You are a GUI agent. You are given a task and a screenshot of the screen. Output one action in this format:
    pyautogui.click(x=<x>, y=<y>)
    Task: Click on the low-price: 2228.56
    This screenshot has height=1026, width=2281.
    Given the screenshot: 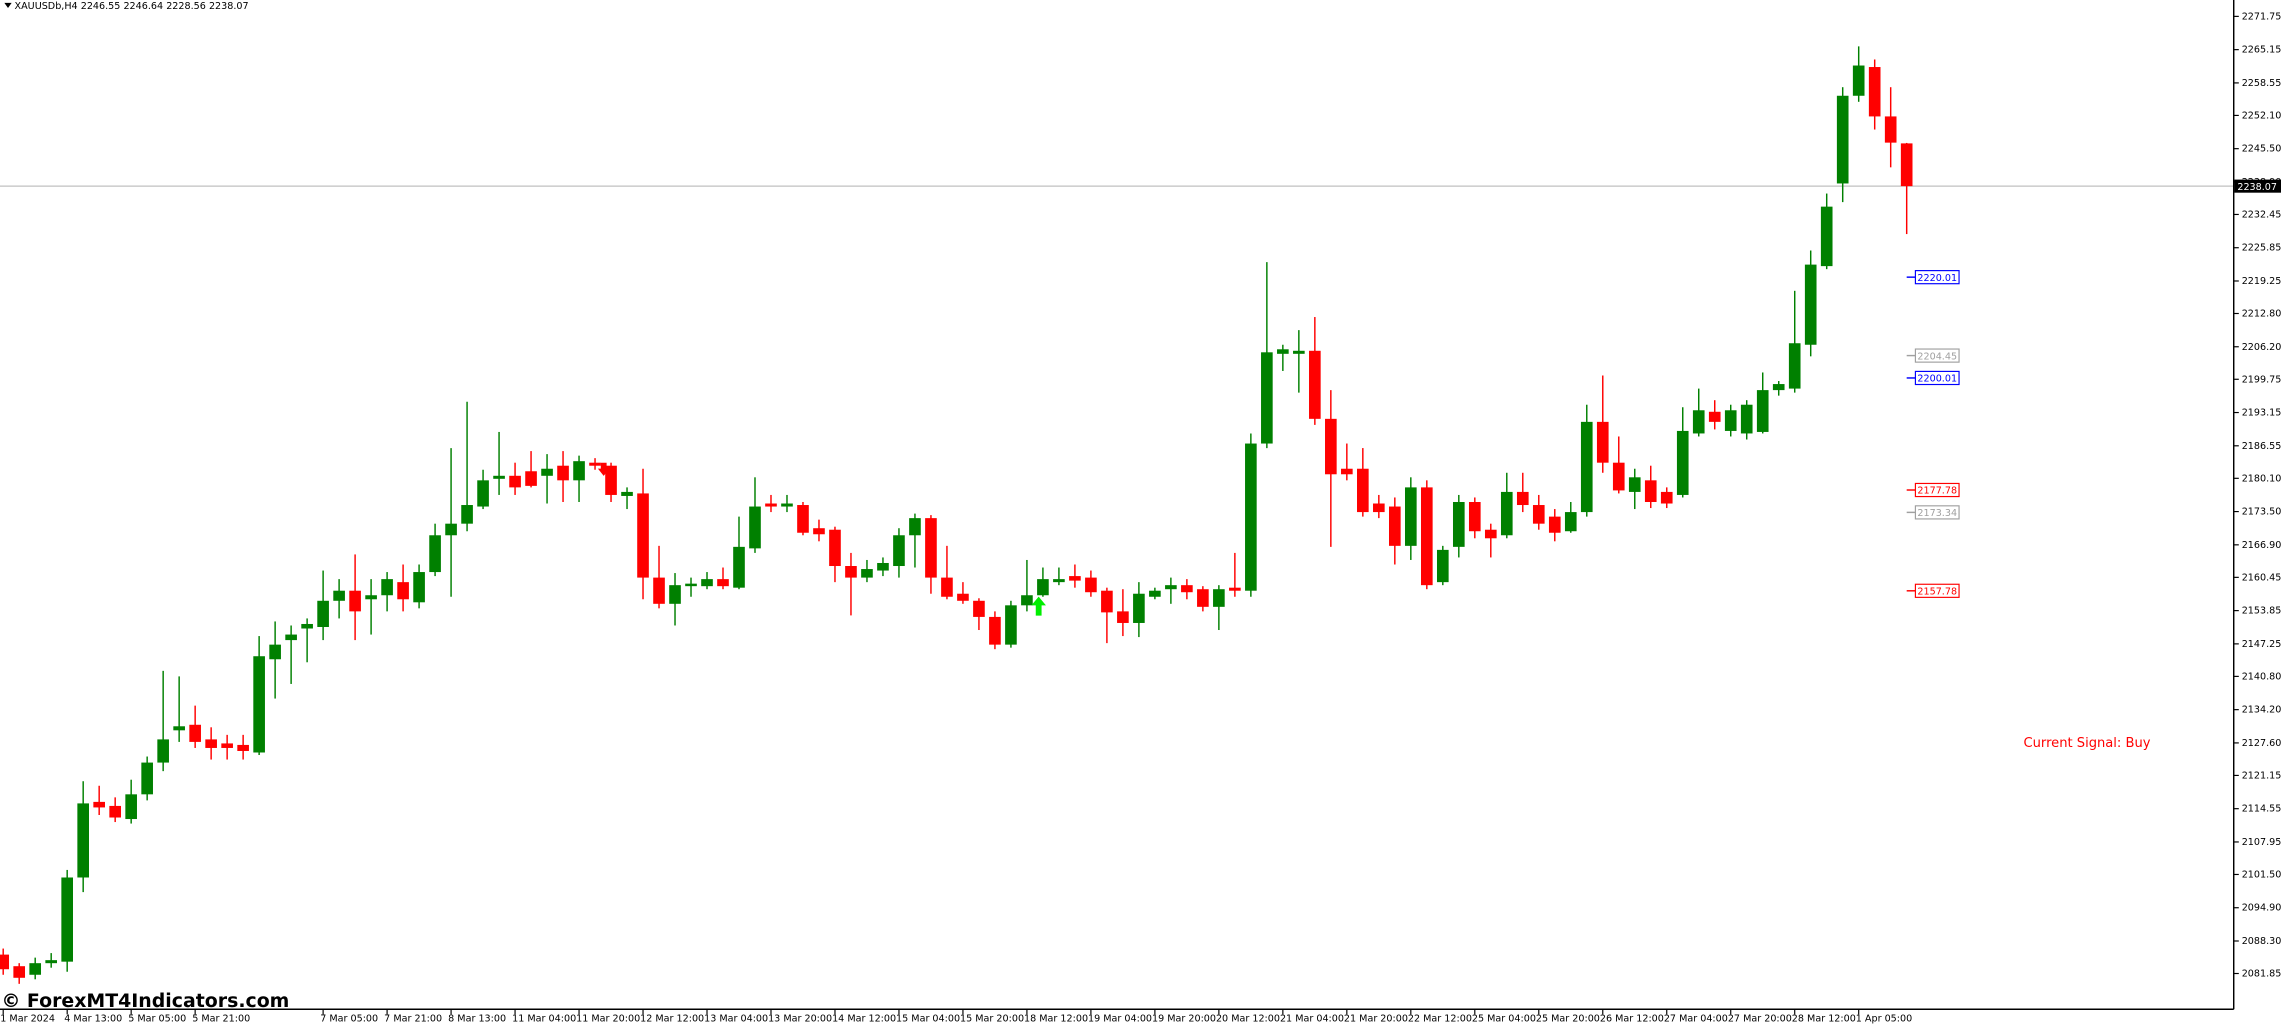 What is the action you would take?
    pyautogui.click(x=186, y=6)
    